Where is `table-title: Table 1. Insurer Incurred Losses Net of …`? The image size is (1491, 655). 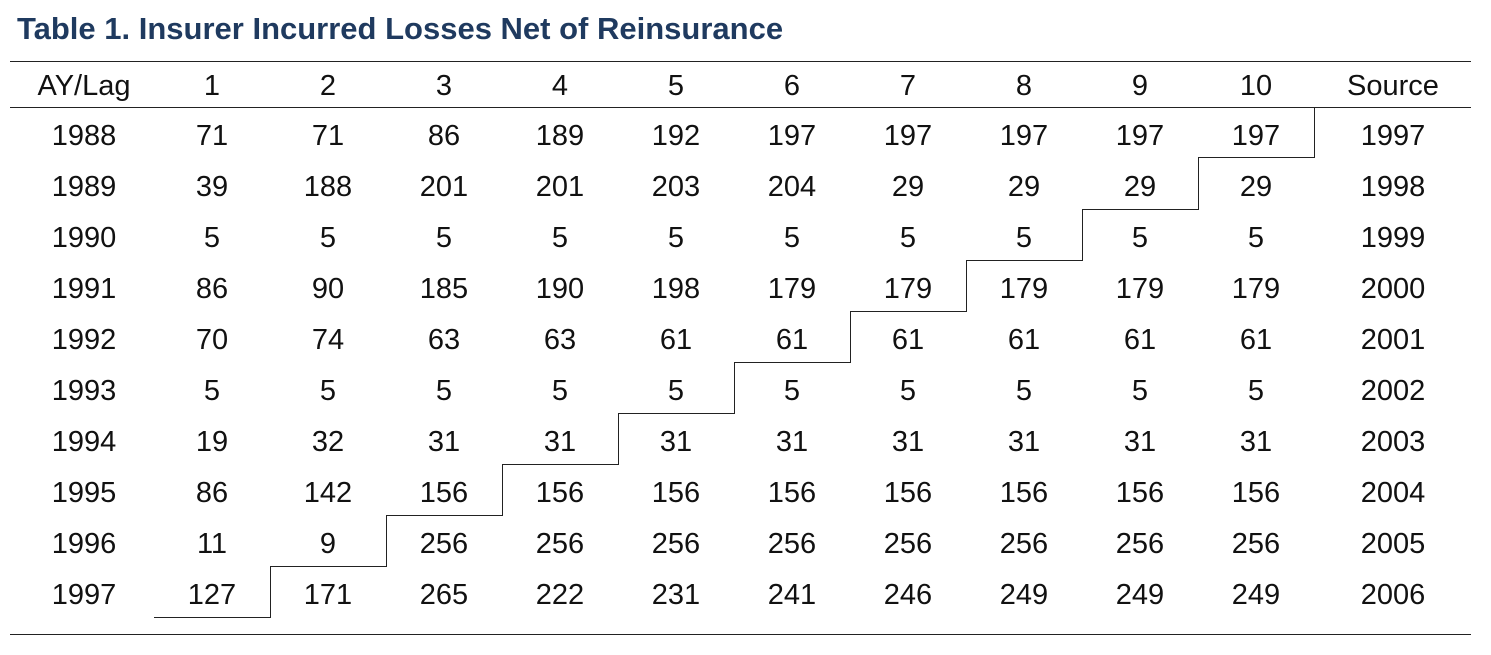 table-title: Table 1. Insurer Incurred Losses Net of … is located at coordinates (400, 28).